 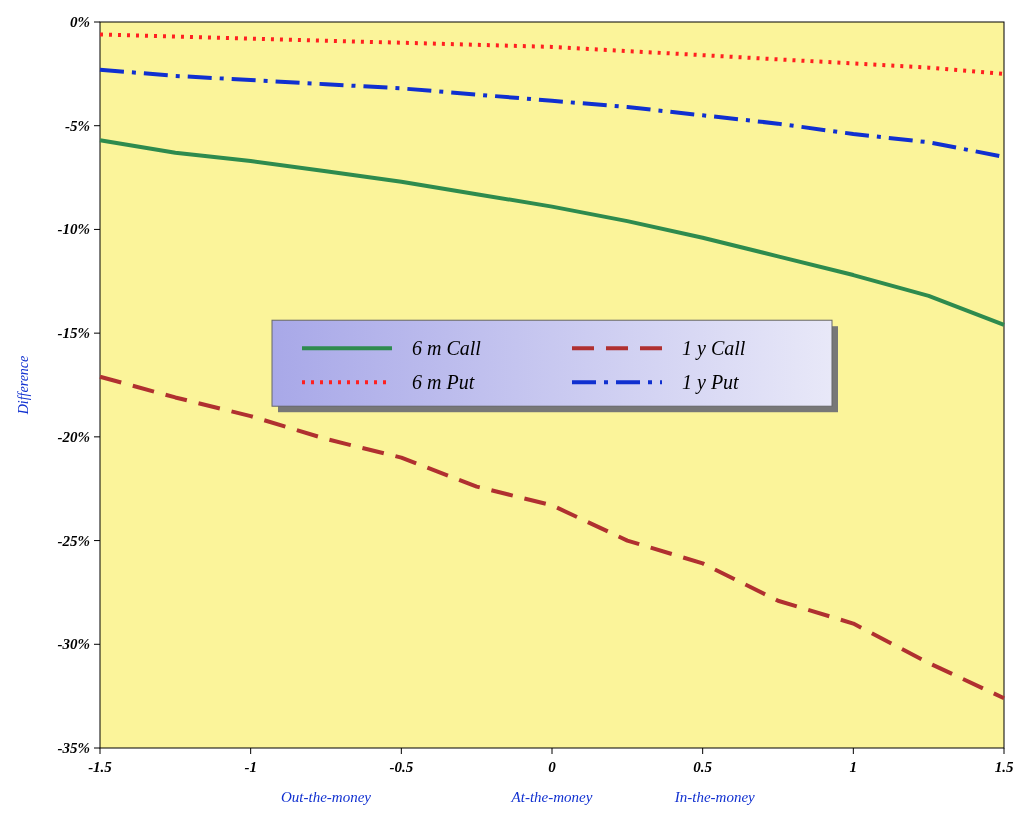 What do you see at coordinates (711, 383) in the screenshot?
I see `legend-label: 1 y Put` at bounding box center [711, 383].